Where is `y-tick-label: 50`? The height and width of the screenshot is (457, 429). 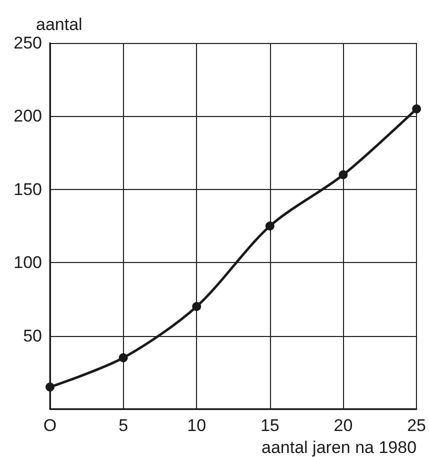
y-tick-label: 50 is located at coordinates (32, 336).